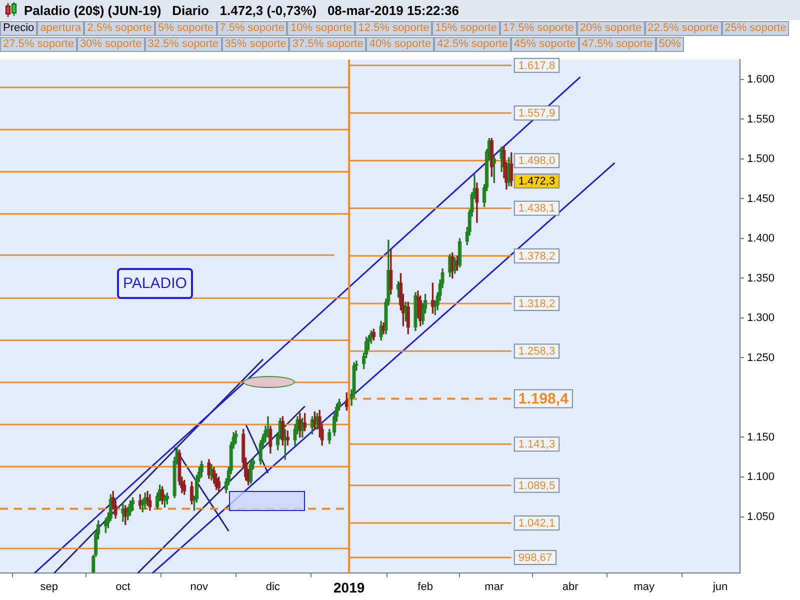 The image size is (800, 600). What do you see at coordinates (60, 28) in the screenshot?
I see `text: apertura` at bounding box center [60, 28].